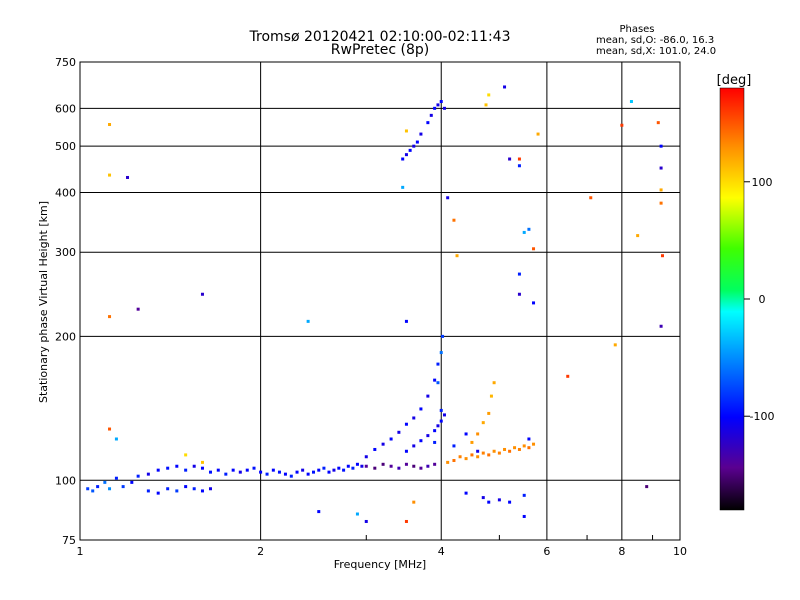  Describe the element at coordinates (43, 302) in the screenshot. I see `y-axis-label: Stationary phase Virtual Height [km]` at that location.